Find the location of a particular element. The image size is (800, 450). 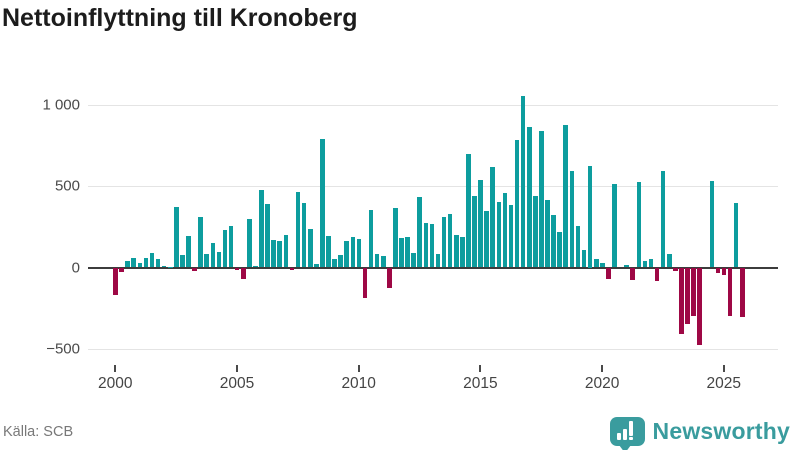

brand-name: Newsworthy is located at coordinates (721, 430).